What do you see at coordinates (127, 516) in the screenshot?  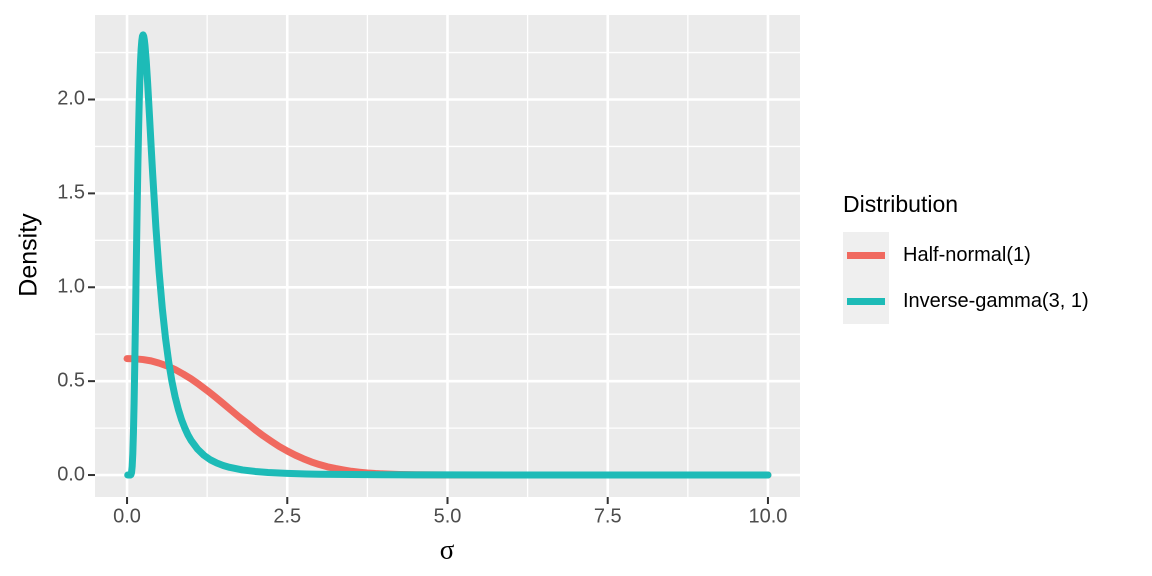 I see `x-tick-label: 0.0` at bounding box center [127, 516].